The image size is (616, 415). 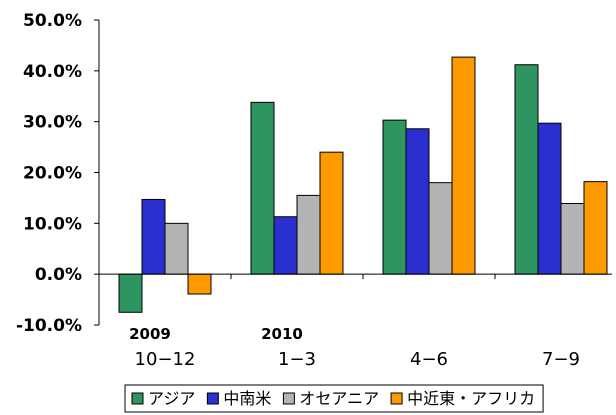 I want to click on year-label: 2010, so click(x=282, y=334).